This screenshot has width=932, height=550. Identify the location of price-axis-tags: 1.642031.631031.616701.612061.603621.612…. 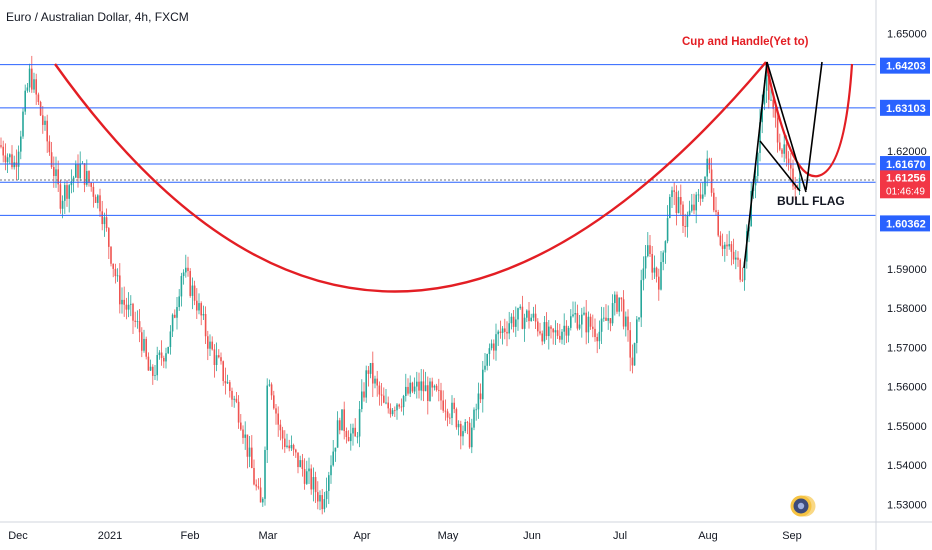
(905, 144).